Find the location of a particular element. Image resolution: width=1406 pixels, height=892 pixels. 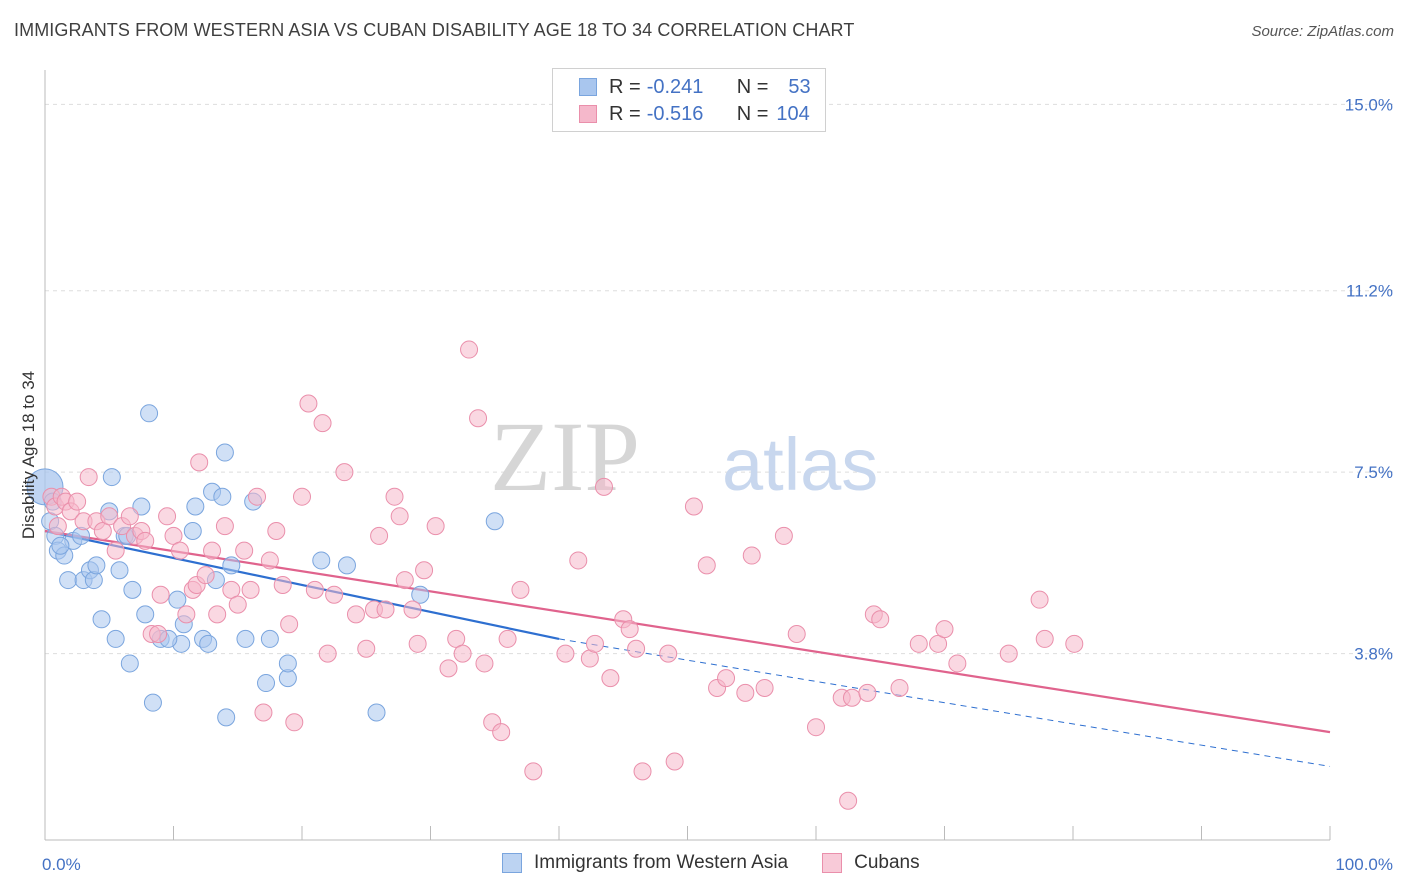

bottom-legend-item-western-asia: Immigrants from Western Asia is located at coordinates (645, 863).